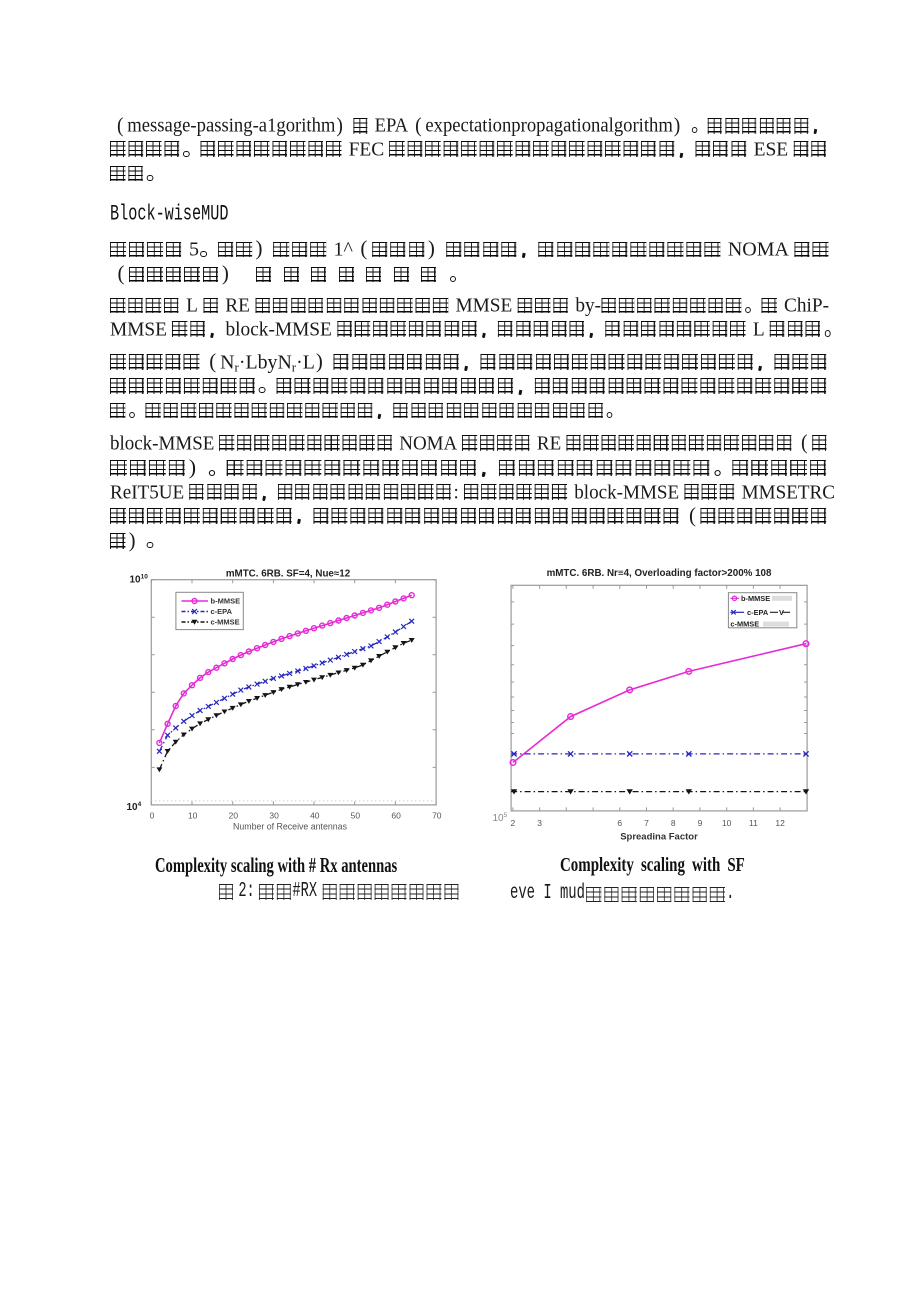 The image size is (920, 1301). Describe the element at coordinates (290, 827) in the screenshot. I see `svg-text: Number of Receive antennas` at that location.